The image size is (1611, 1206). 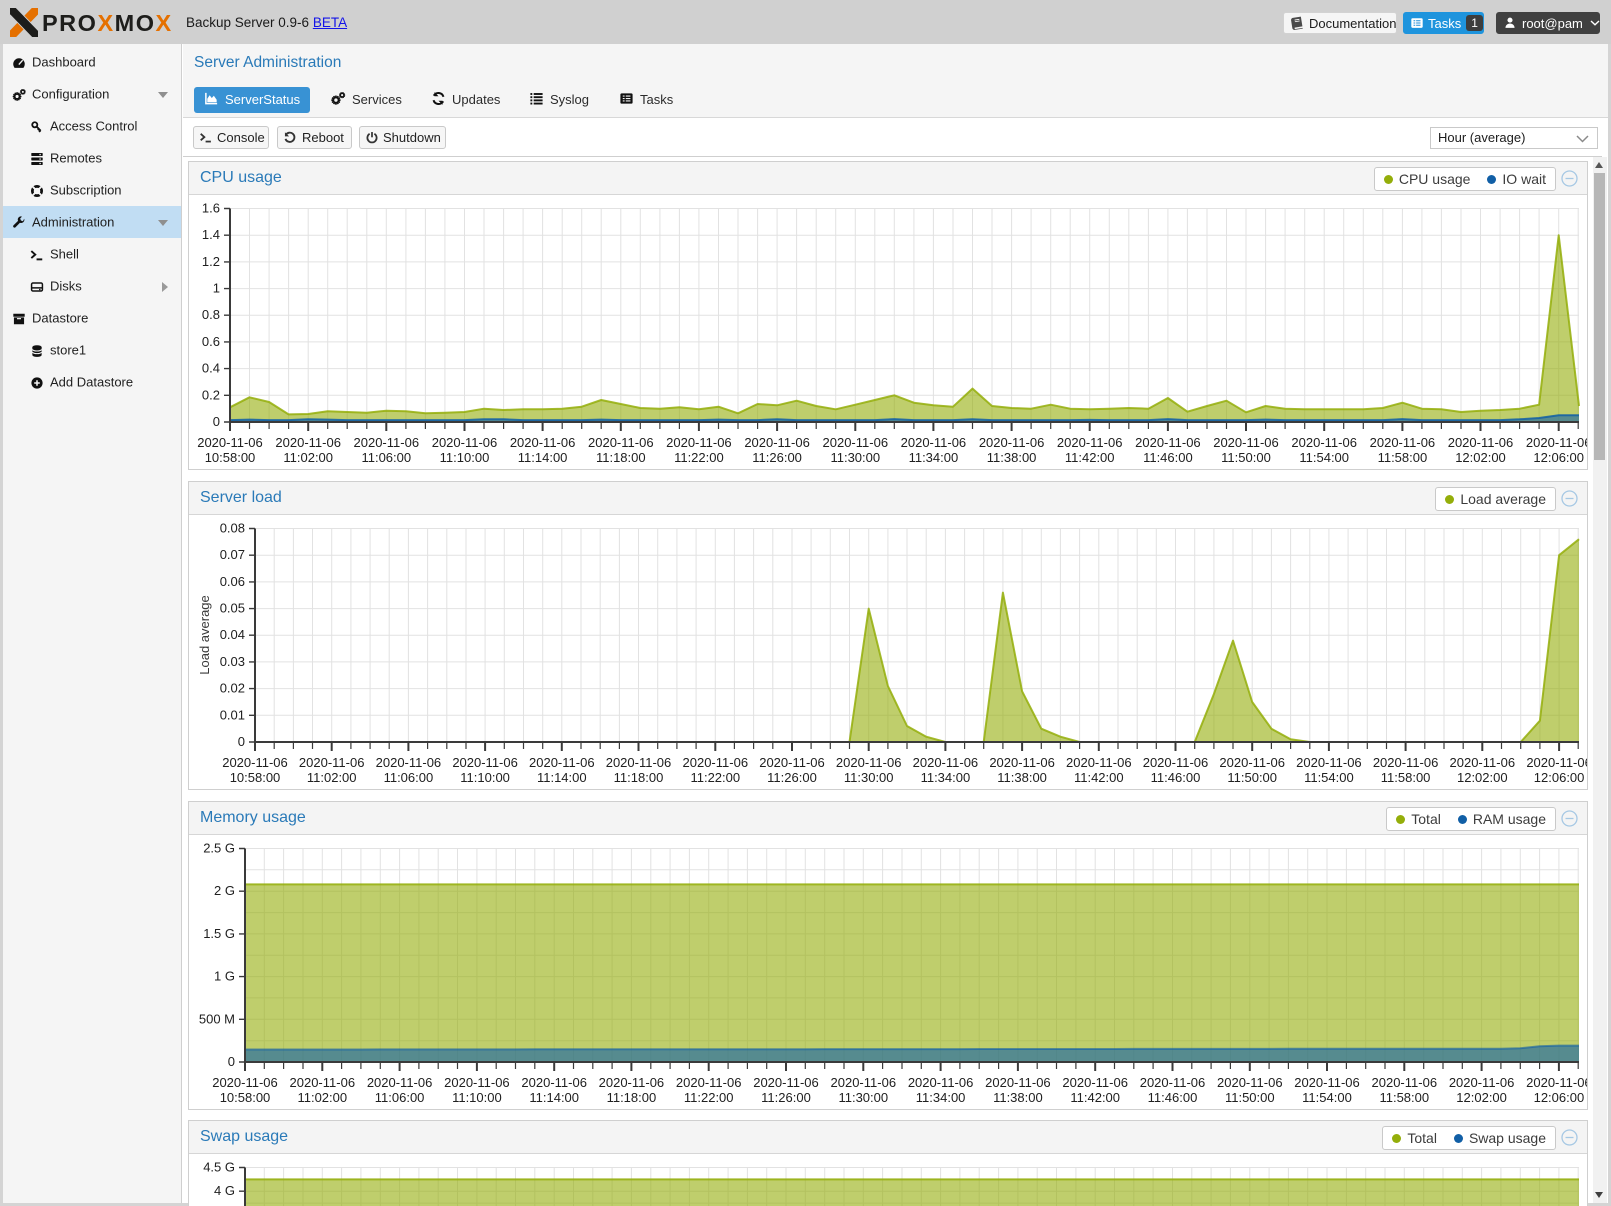 I want to click on svg-text: 0.01, so click(x=232, y=714).